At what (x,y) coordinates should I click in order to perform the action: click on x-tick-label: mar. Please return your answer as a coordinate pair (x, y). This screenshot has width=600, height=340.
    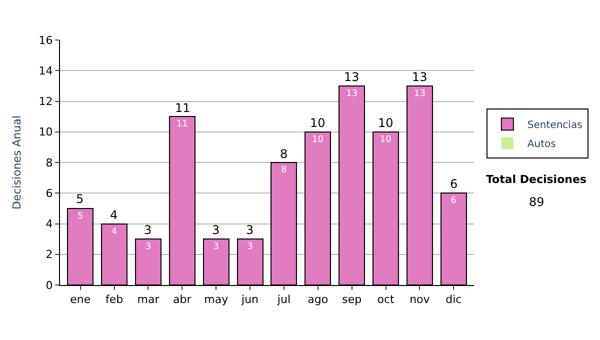
    Looking at the image, I should click on (148, 299).